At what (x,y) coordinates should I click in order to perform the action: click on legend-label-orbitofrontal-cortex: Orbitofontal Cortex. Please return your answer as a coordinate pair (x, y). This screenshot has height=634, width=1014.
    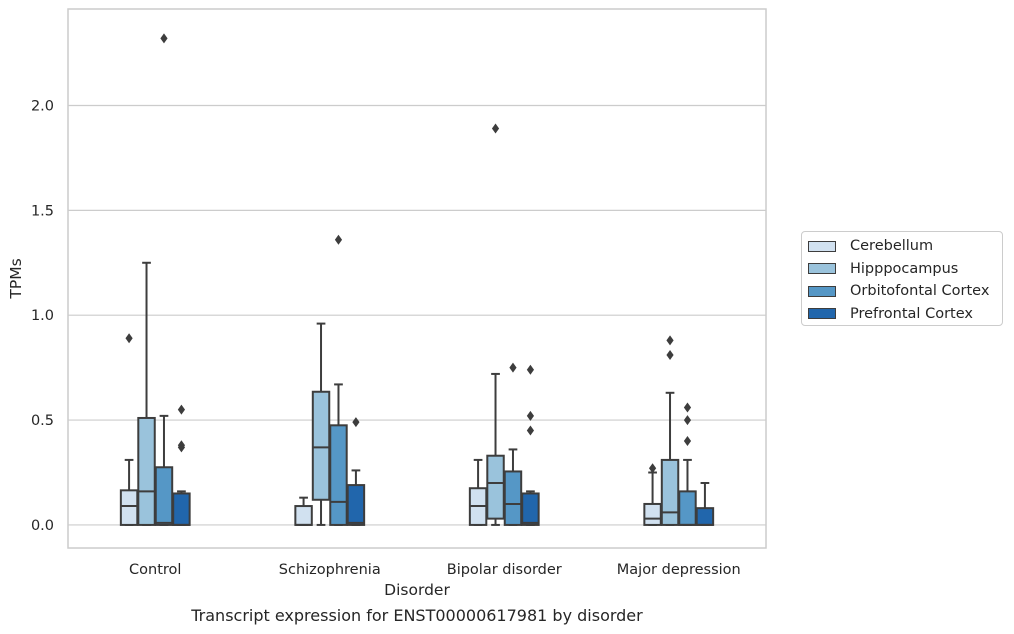
    Looking at the image, I should click on (920, 291).